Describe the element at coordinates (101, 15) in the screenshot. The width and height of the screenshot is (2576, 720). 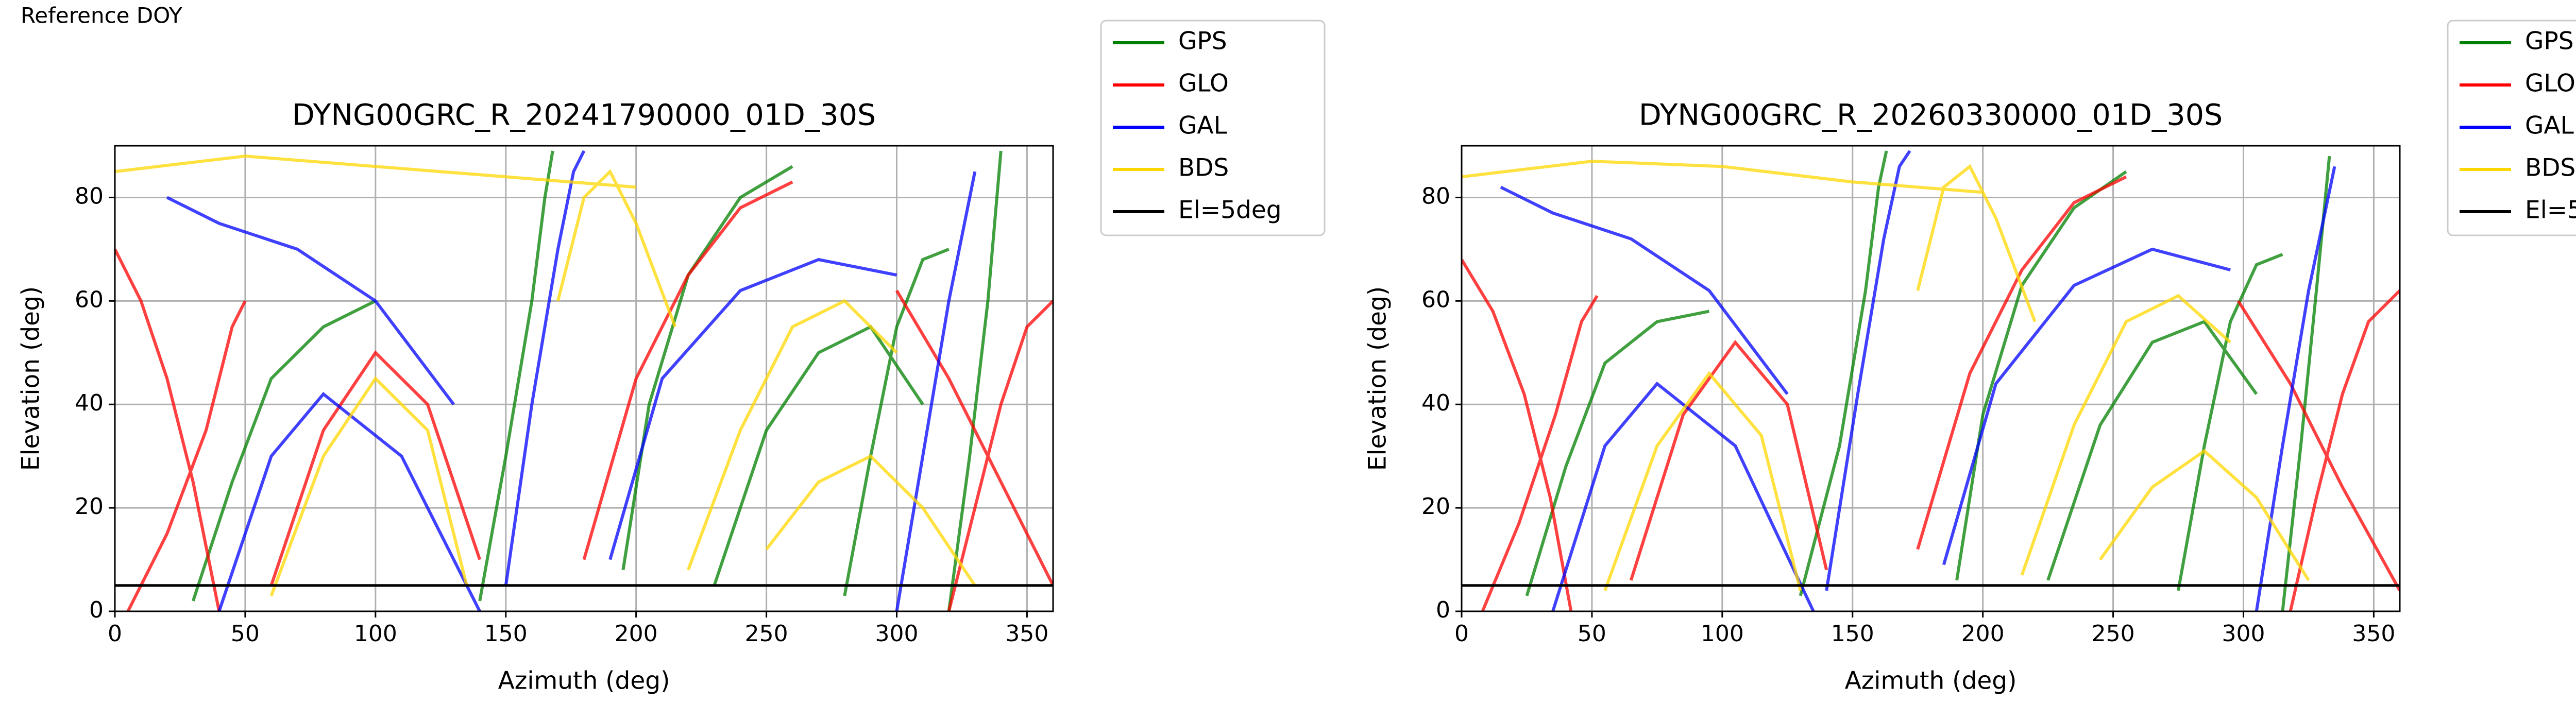
I see `header: Reference DOY` at that location.